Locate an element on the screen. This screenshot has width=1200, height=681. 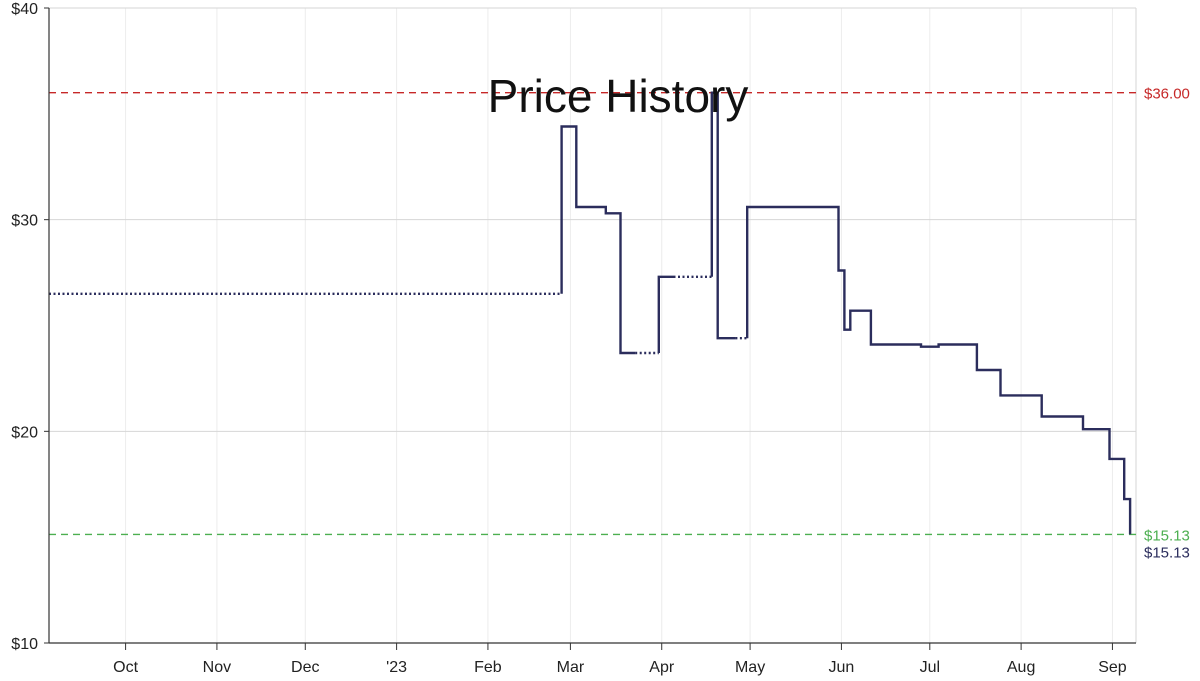
y-tick-label: $20 is located at coordinates (24, 432).